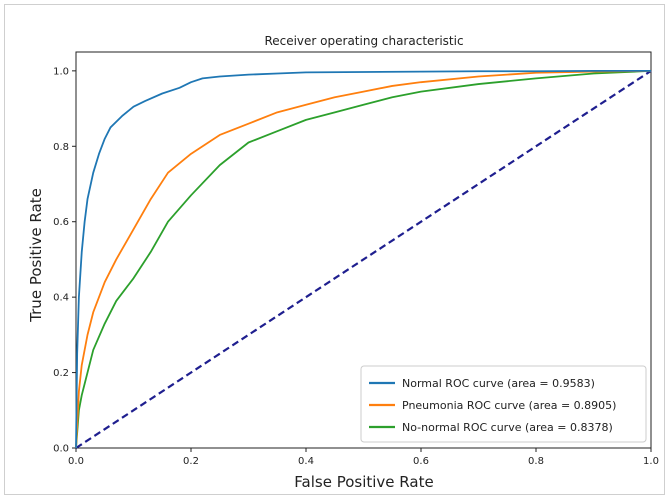  Describe the element at coordinates (306, 461) in the screenshot. I see `x-tick-label: 0.4` at that location.